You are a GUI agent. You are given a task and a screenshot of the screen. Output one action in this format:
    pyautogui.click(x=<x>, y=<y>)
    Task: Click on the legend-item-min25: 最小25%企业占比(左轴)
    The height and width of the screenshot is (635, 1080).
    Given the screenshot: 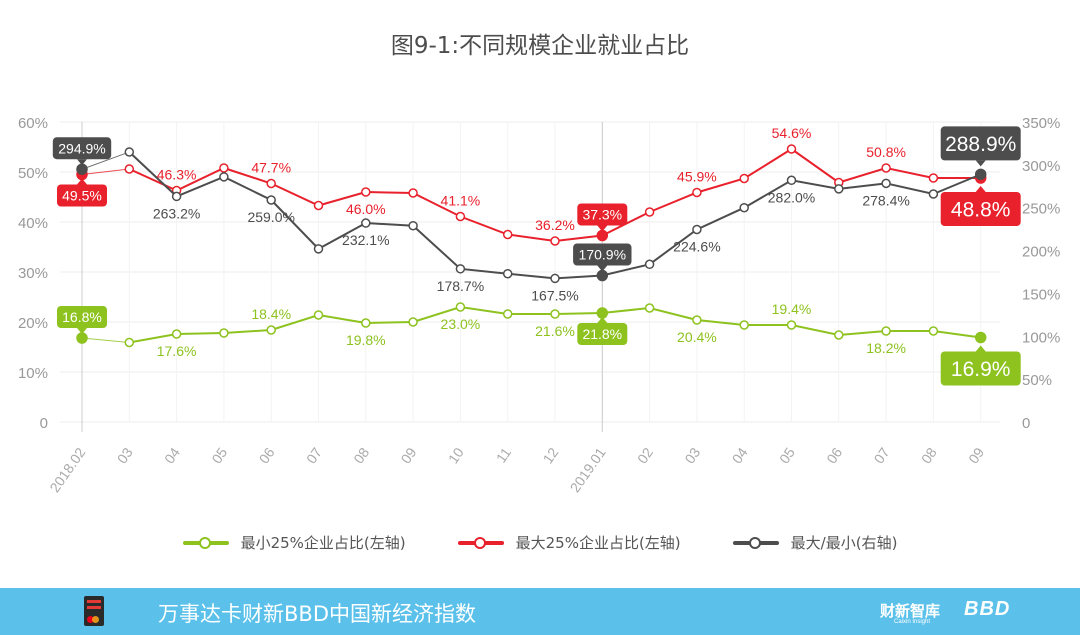 What is the action you would take?
    pyautogui.click(x=294, y=542)
    